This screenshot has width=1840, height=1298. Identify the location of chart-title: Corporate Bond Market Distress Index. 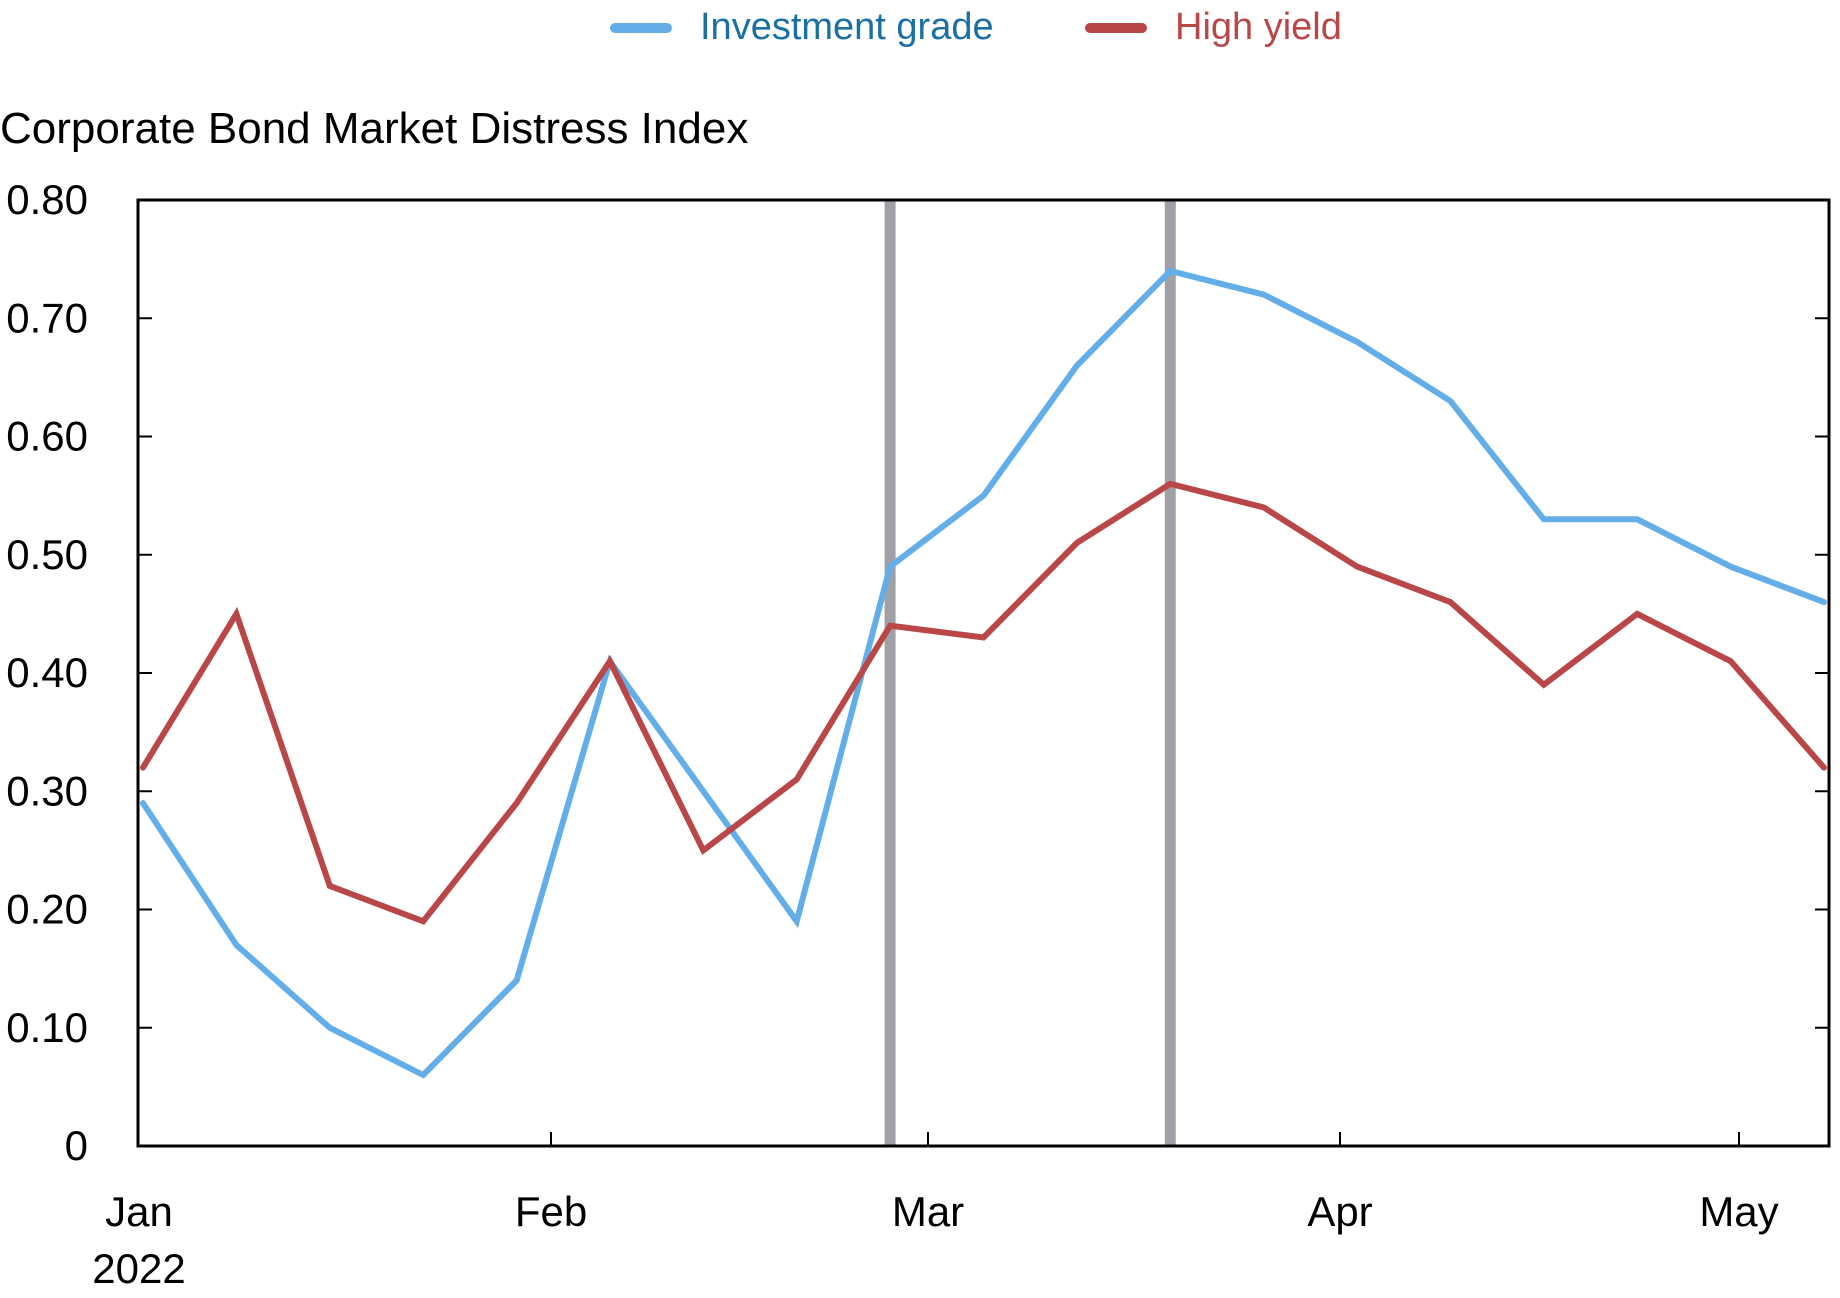
(374, 128).